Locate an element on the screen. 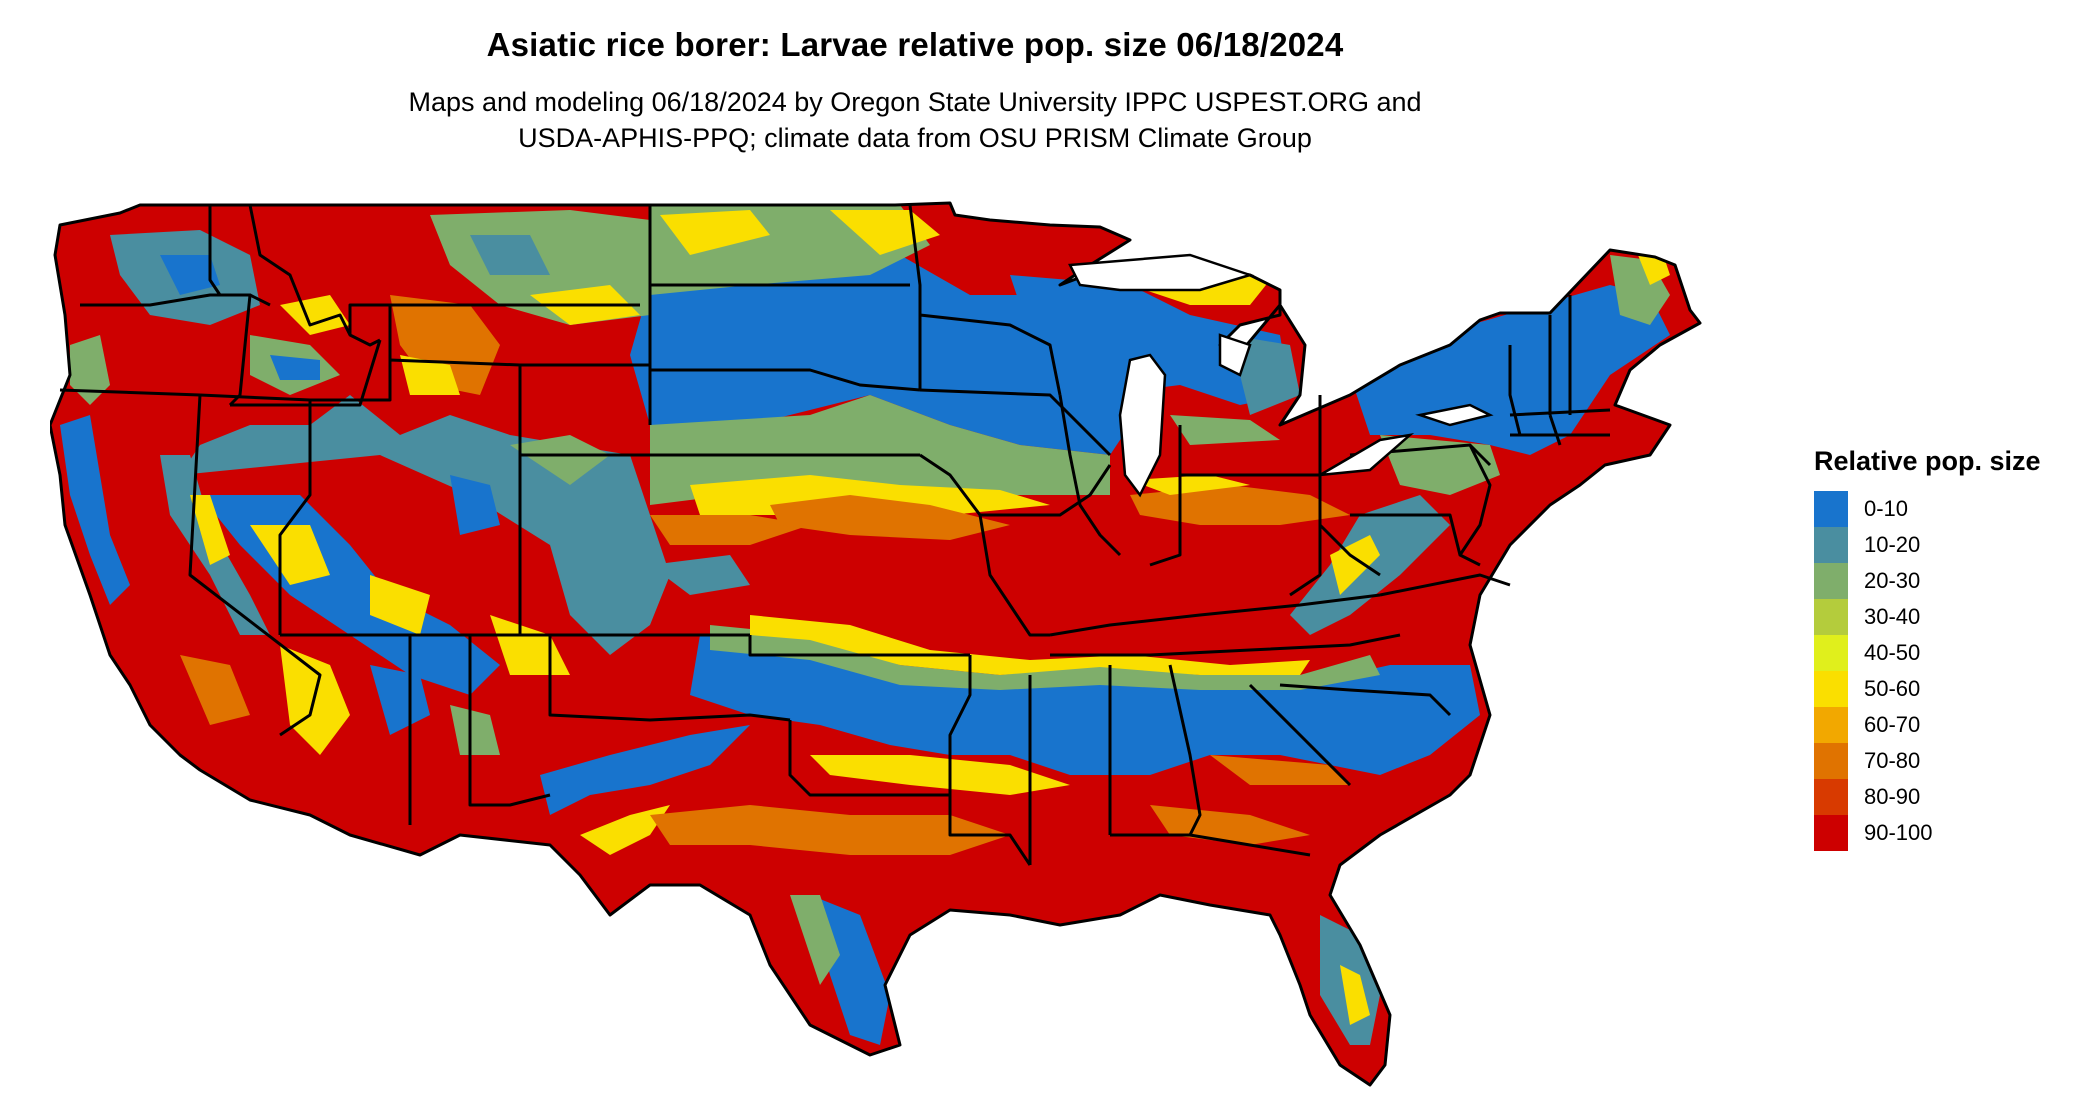 The width and height of the screenshot is (2100, 1120). legend-item: 20-30 is located at coordinates (1949, 581).